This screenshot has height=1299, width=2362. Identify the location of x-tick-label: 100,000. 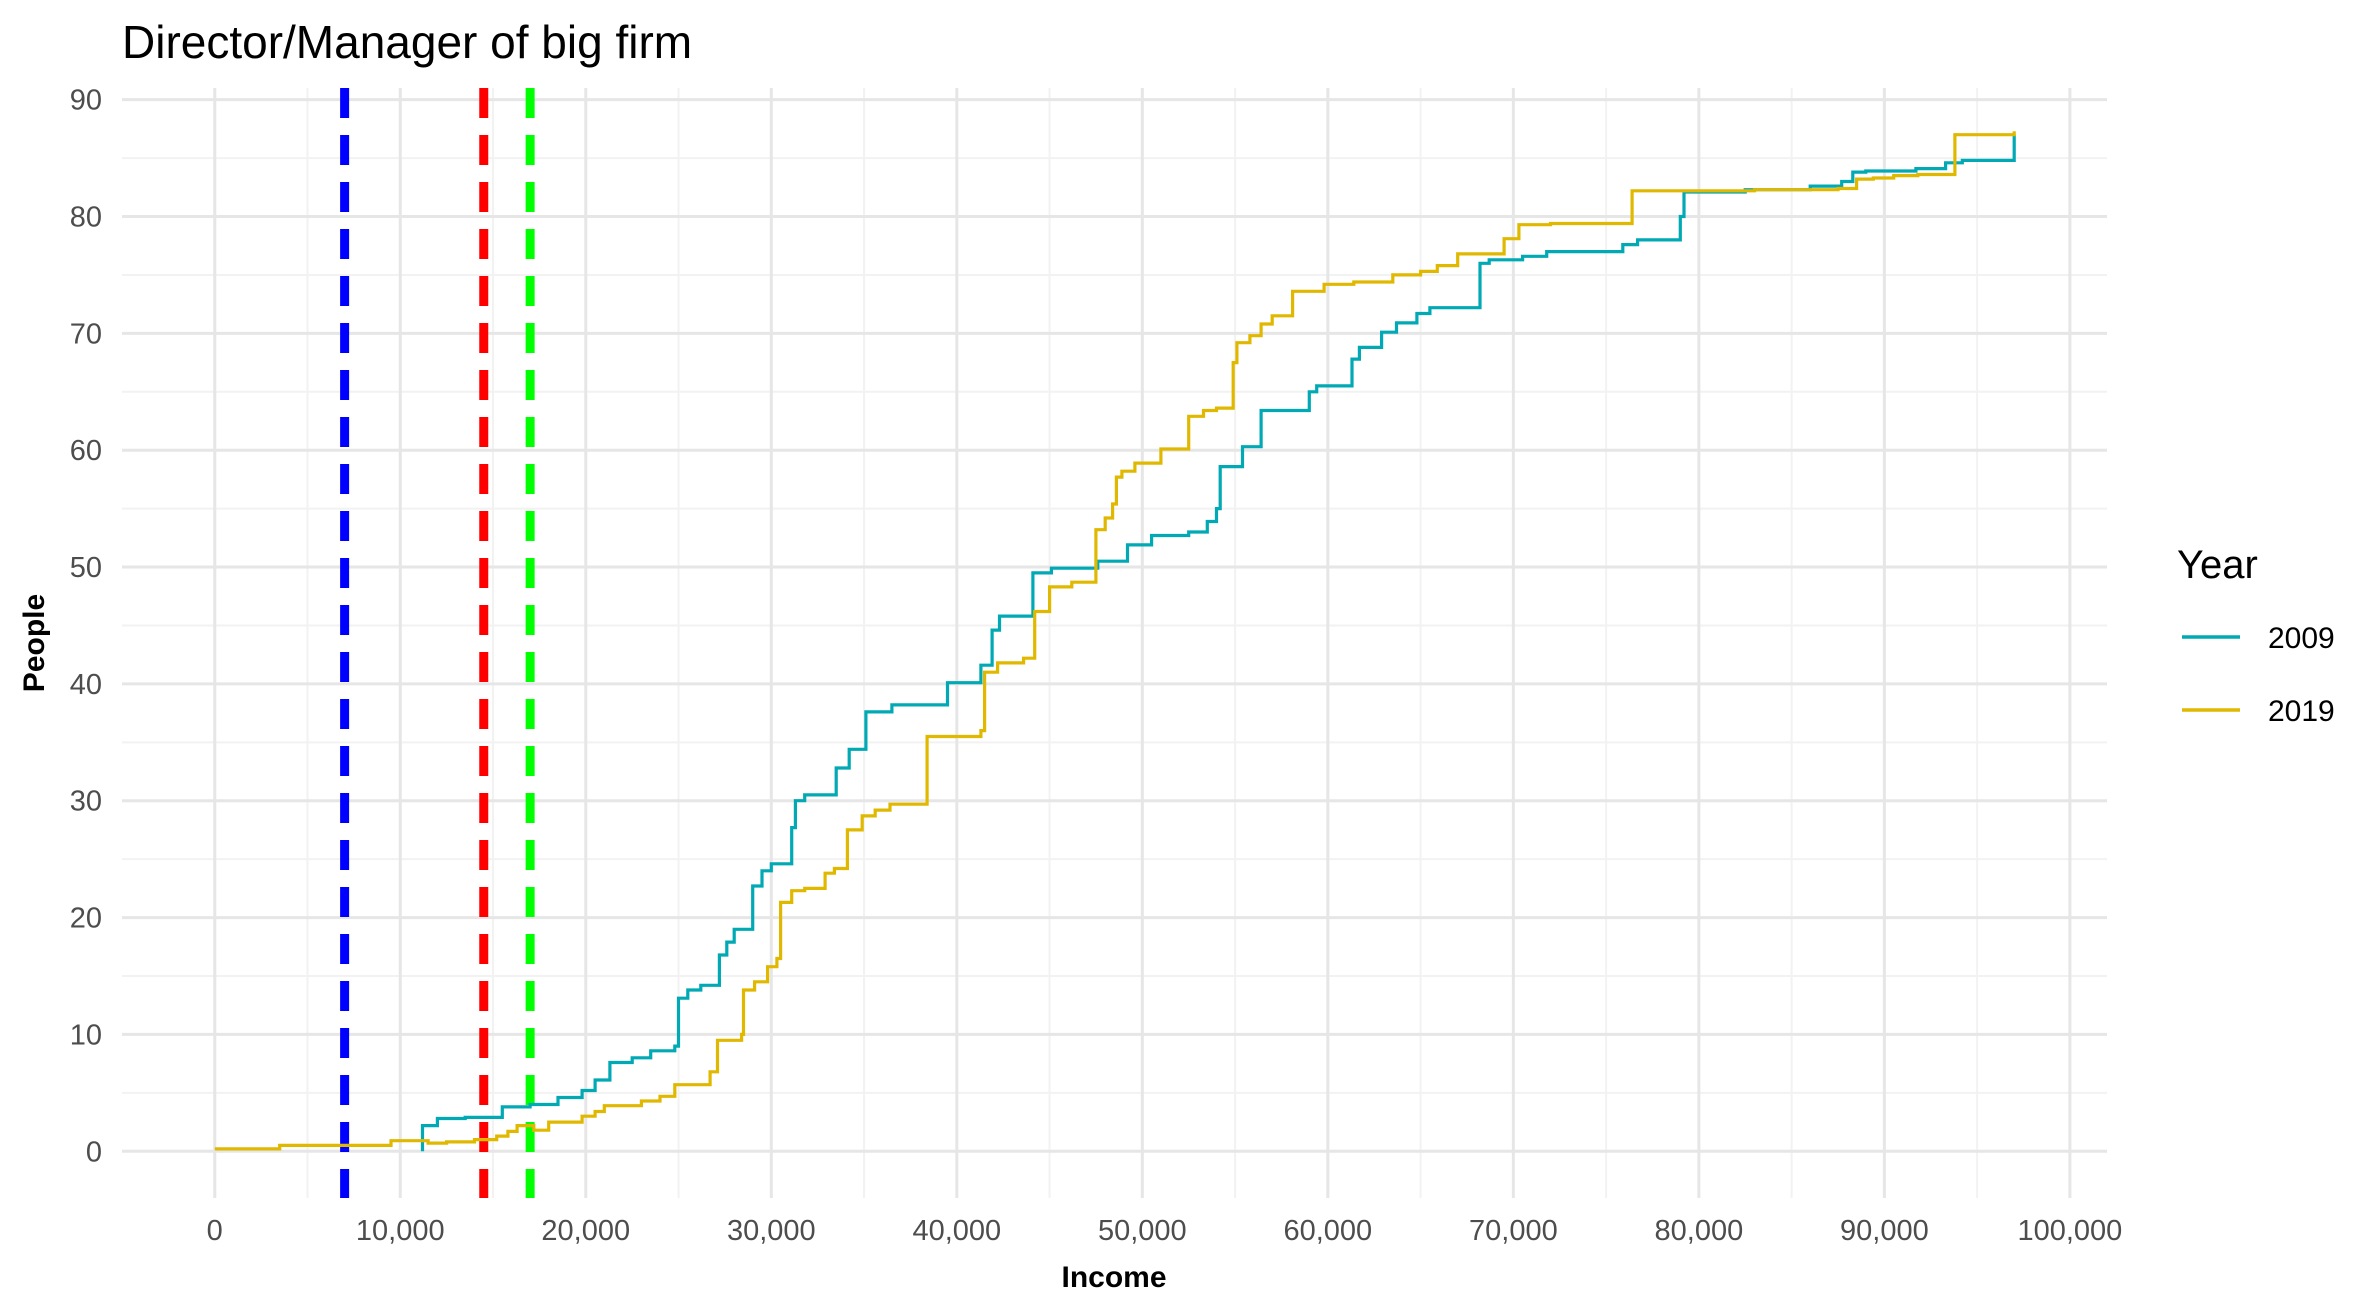
(2069, 1231).